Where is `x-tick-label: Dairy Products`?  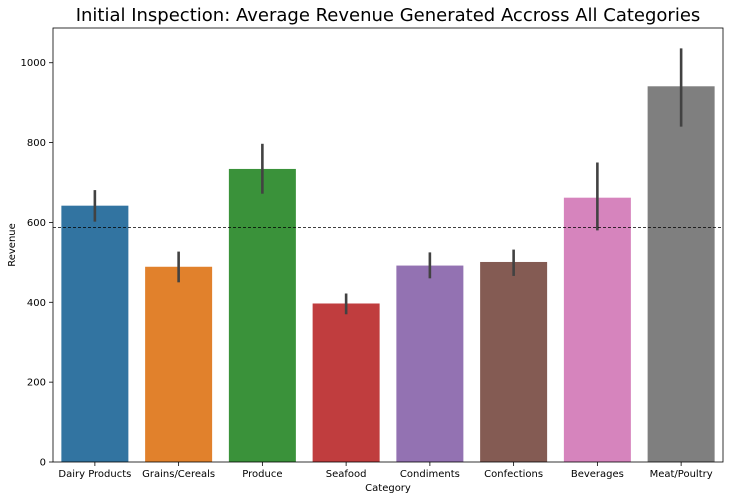
x-tick-label: Dairy Products is located at coordinates (94, 474).